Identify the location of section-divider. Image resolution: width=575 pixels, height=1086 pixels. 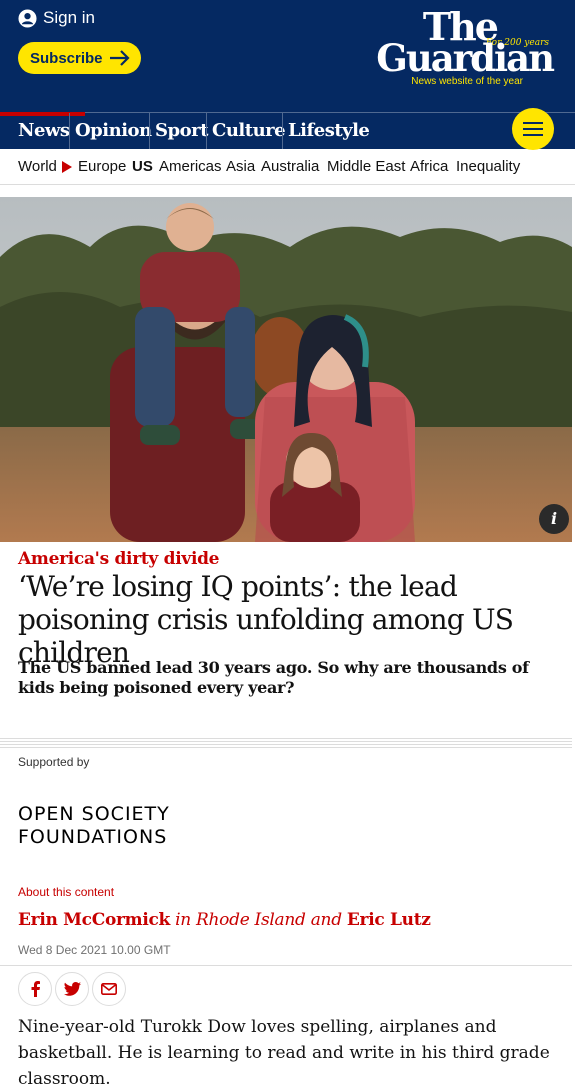
(286, 744).